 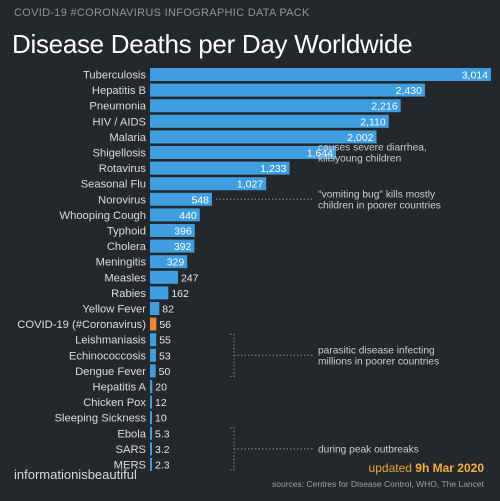 What do you see at coordinates (114, 310) in the screenshot?
I see `category-label-yellow-fever: Yellow Fever` at bounding box center [114, 310].